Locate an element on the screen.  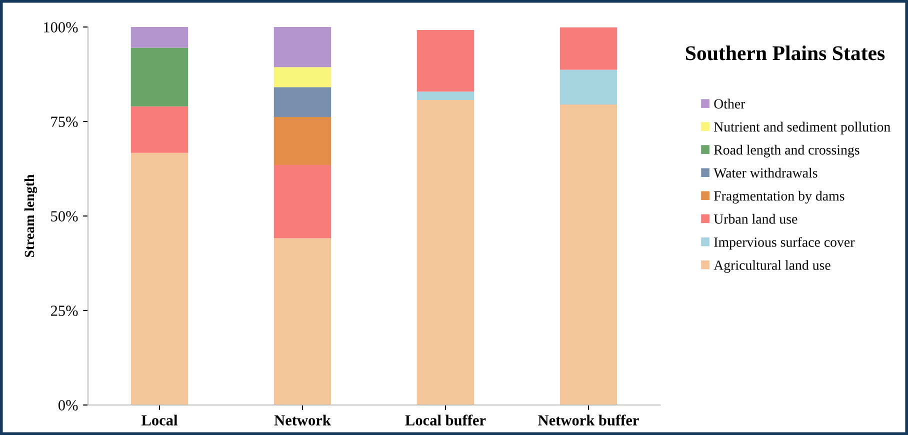
y-tick-label: 25% is located at coordinates (64, 311).